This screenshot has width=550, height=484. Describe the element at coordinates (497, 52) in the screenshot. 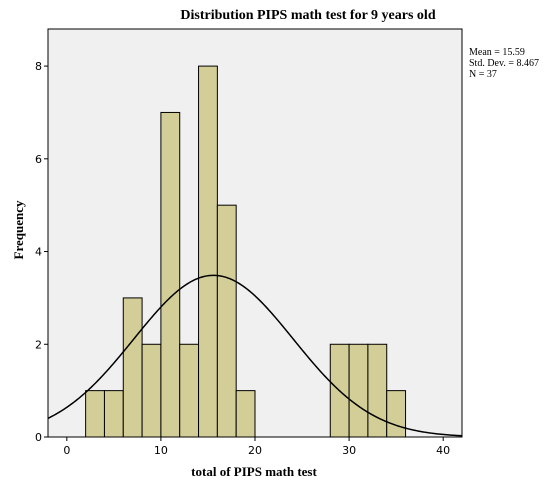

I see `stats-mean: Mean = 15.59` at that location.